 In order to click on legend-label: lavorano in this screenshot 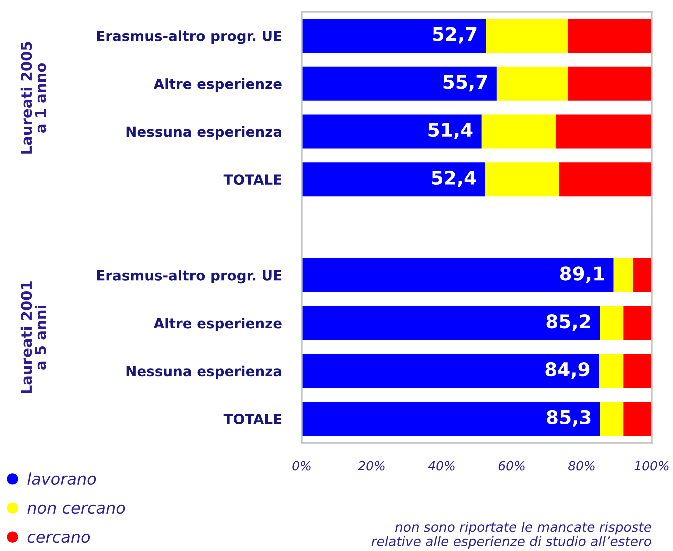, I will do `click(62, 479)`.